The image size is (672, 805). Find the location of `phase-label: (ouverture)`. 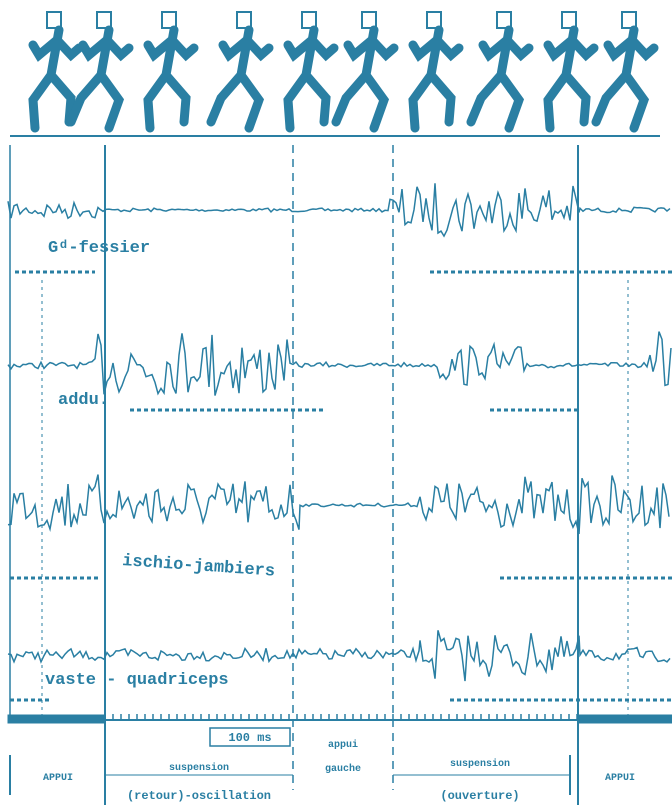

phase-label: (ouverture) is located at coordinates (479, 796).